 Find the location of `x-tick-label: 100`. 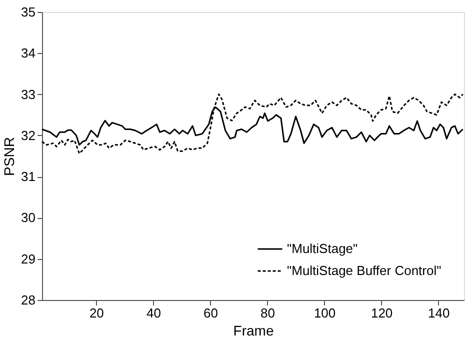

x-tick-label: 100 is located at coordinates (325, 313).